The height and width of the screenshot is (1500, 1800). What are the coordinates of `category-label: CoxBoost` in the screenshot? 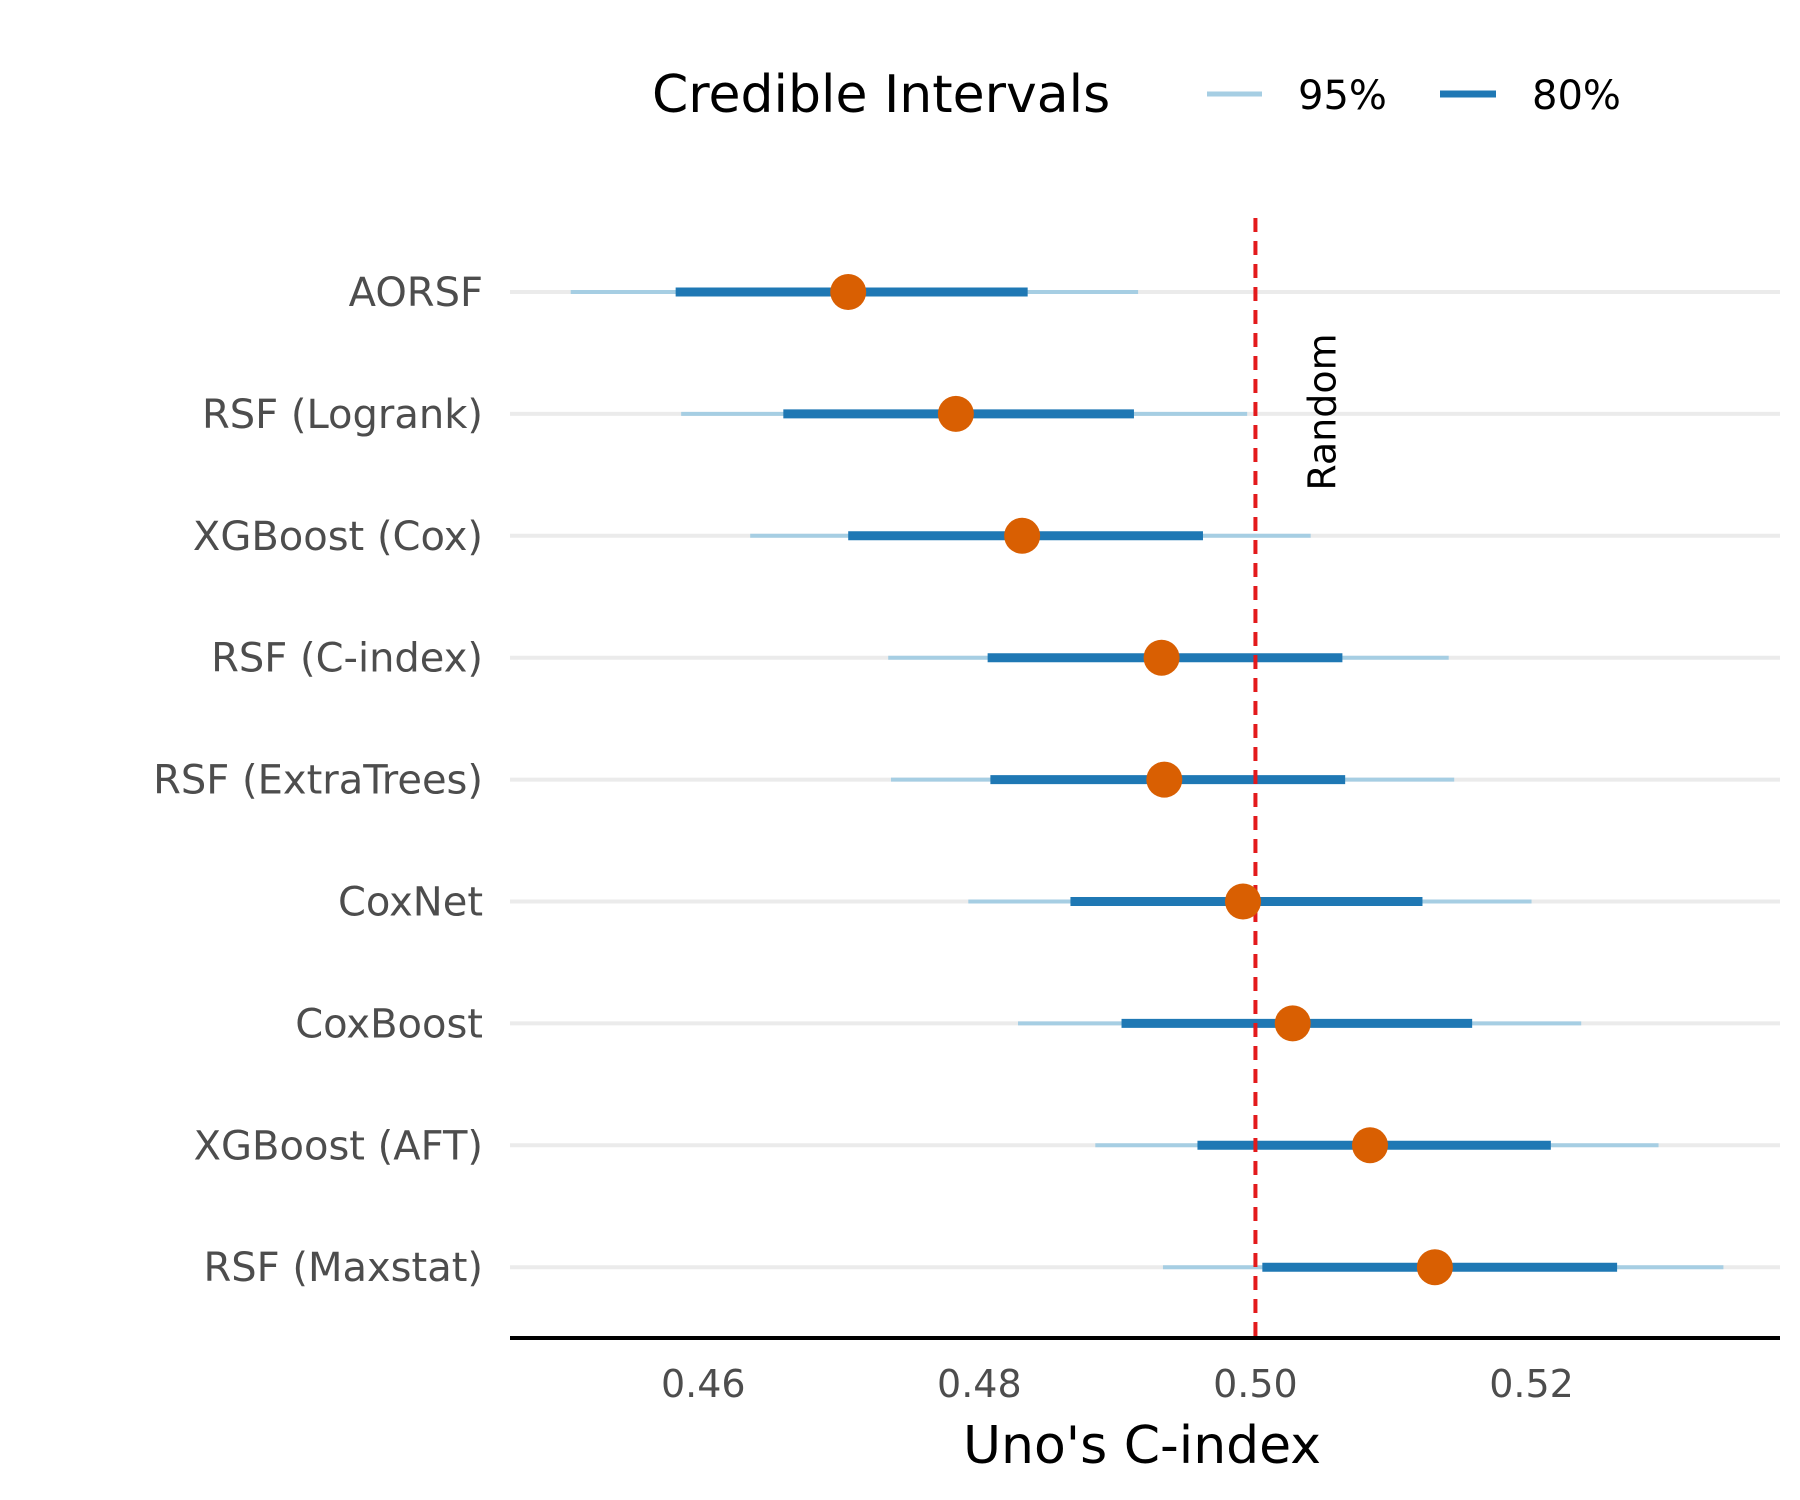 It's located at (389, 1024).